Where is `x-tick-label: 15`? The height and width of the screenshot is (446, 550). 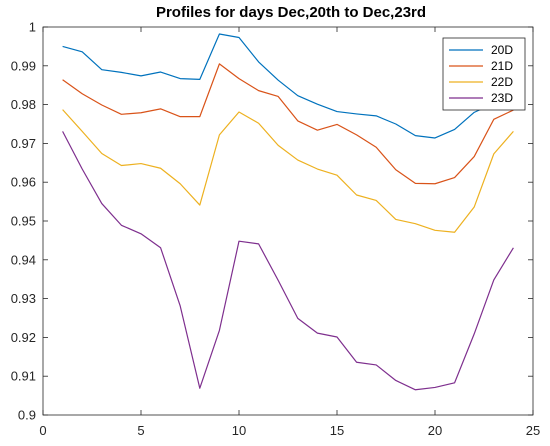
x-tick-label: 15 is located at coordinates (337, 430).